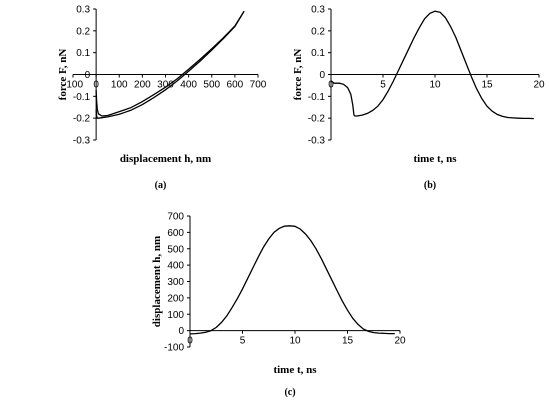 This screenshot has height=406, width=550. I want to click on x-tick-label: 700, so click(258, 85).